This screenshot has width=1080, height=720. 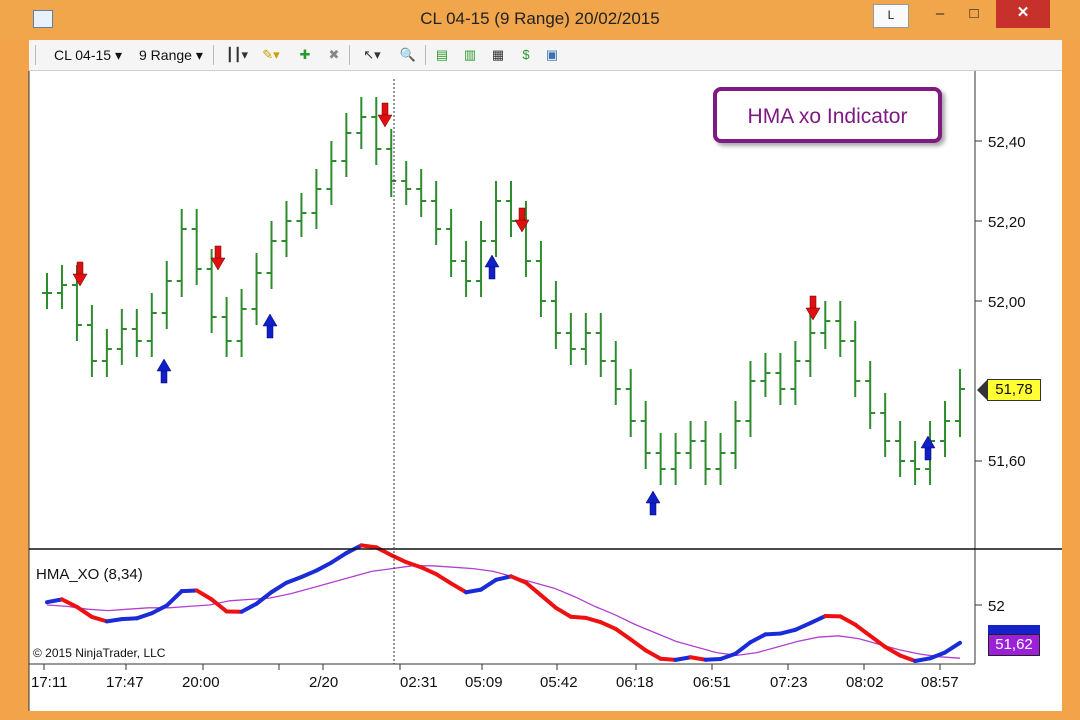 I want to click on minimize-button: –, so click(x=940, y=13).